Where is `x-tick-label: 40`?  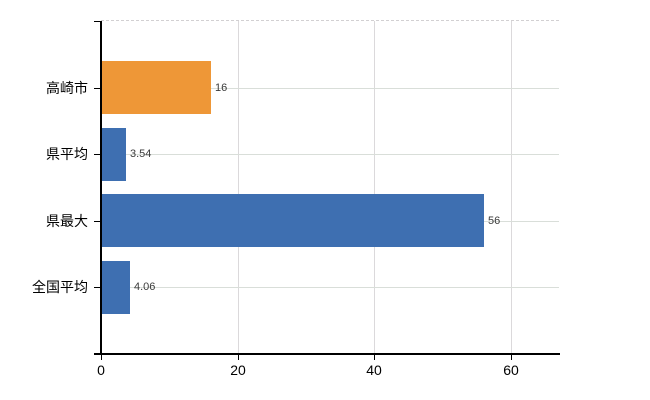 x-tick-label: 40 is located at coordinates (374, 370).